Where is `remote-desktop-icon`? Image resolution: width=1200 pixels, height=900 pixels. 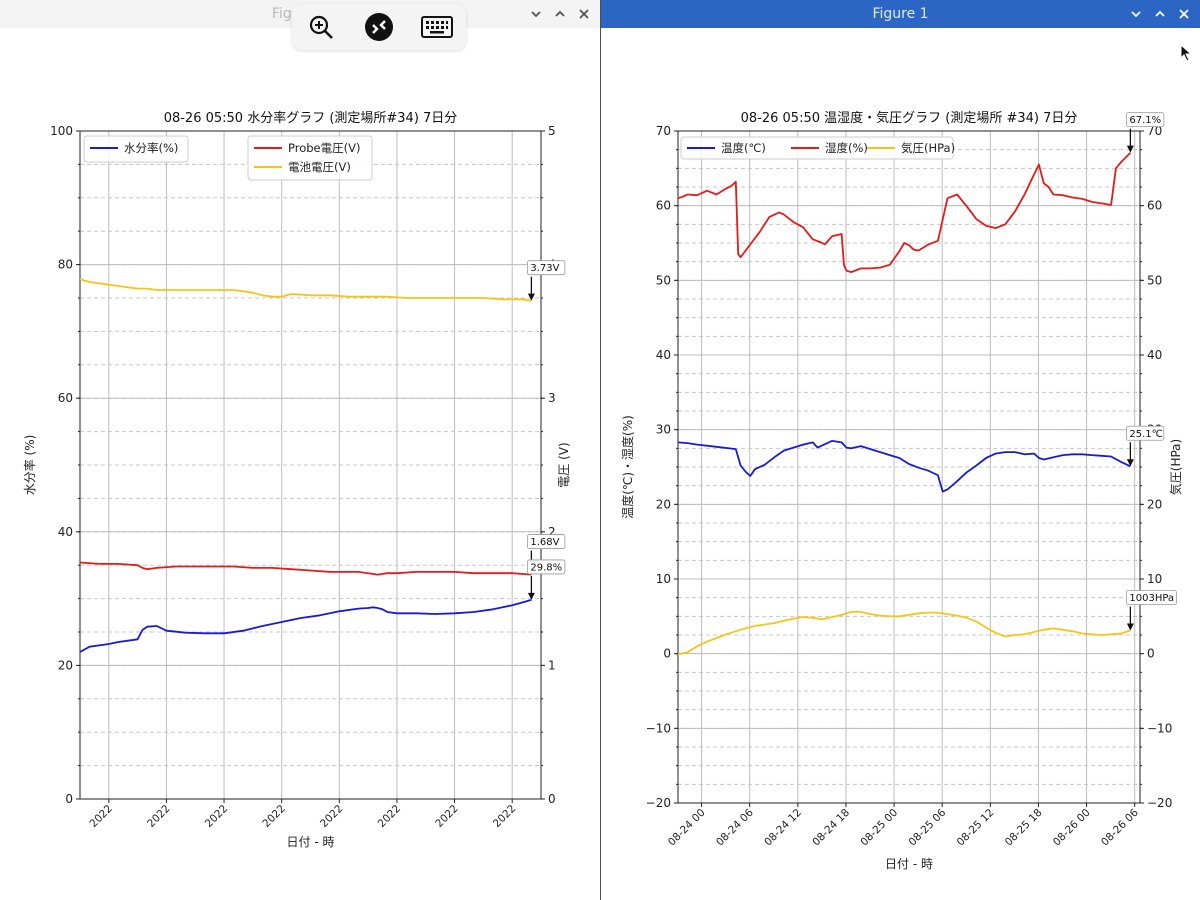
remote-desktop-icon is located at coordinates (379, 27).